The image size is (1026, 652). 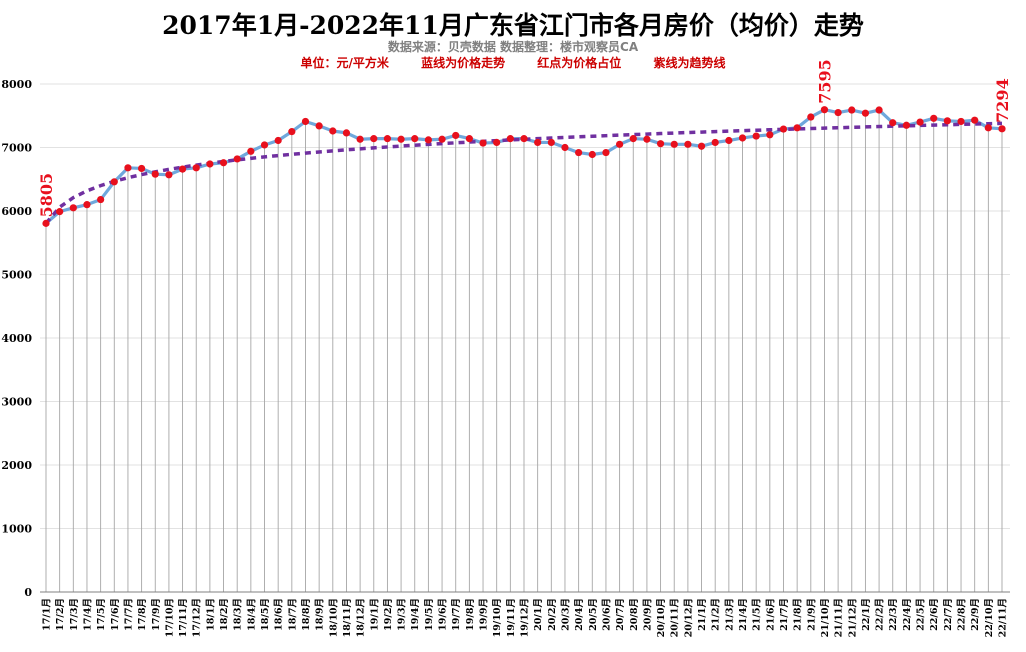 I want to click on x-tick-label: 17/6月, so click(x=115, y=614).